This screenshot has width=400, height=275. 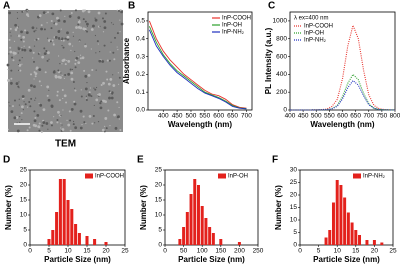 What do you see at coordinates (346, 207) in the screenshot?
I see `plot-frame` at bounding box center [346, 207].